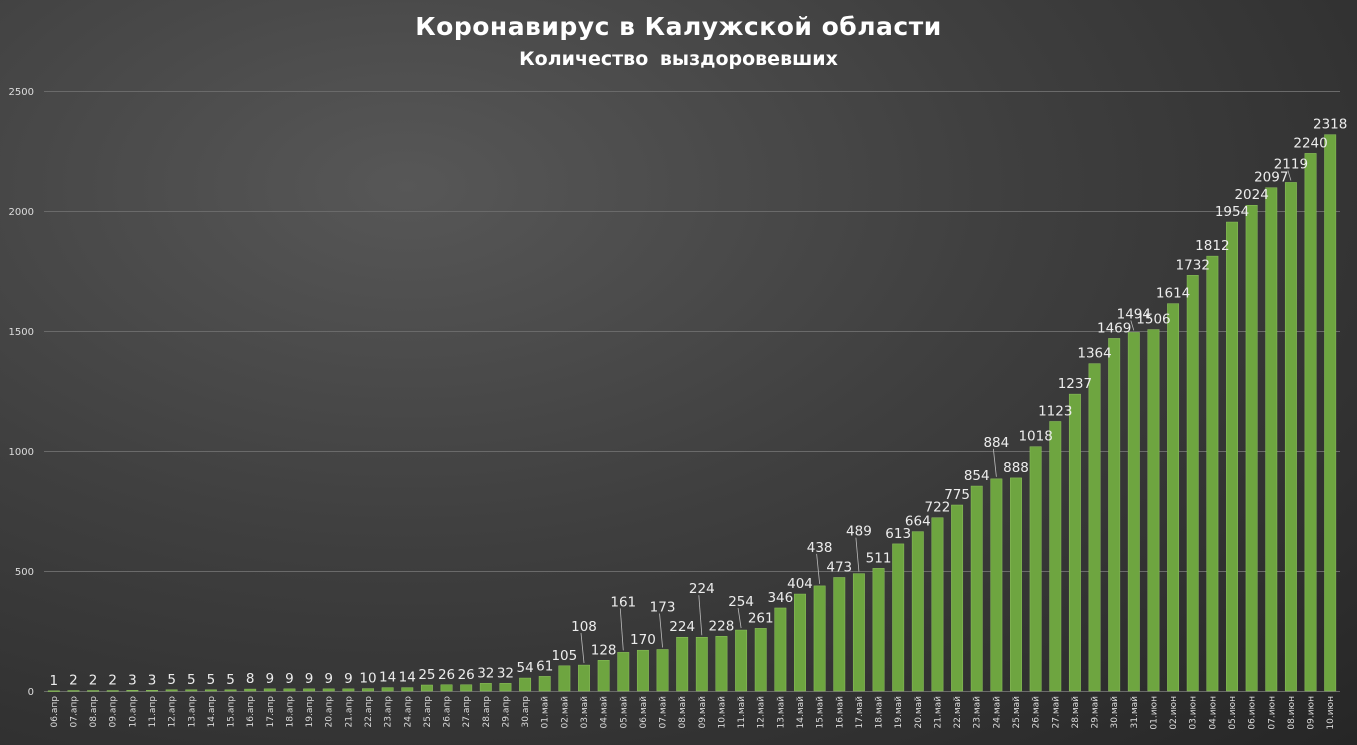 Image resolution: width=1357 pixels, height=745 pixels. I want to click on x-tick-label: 22.апр, so click(369, 712).